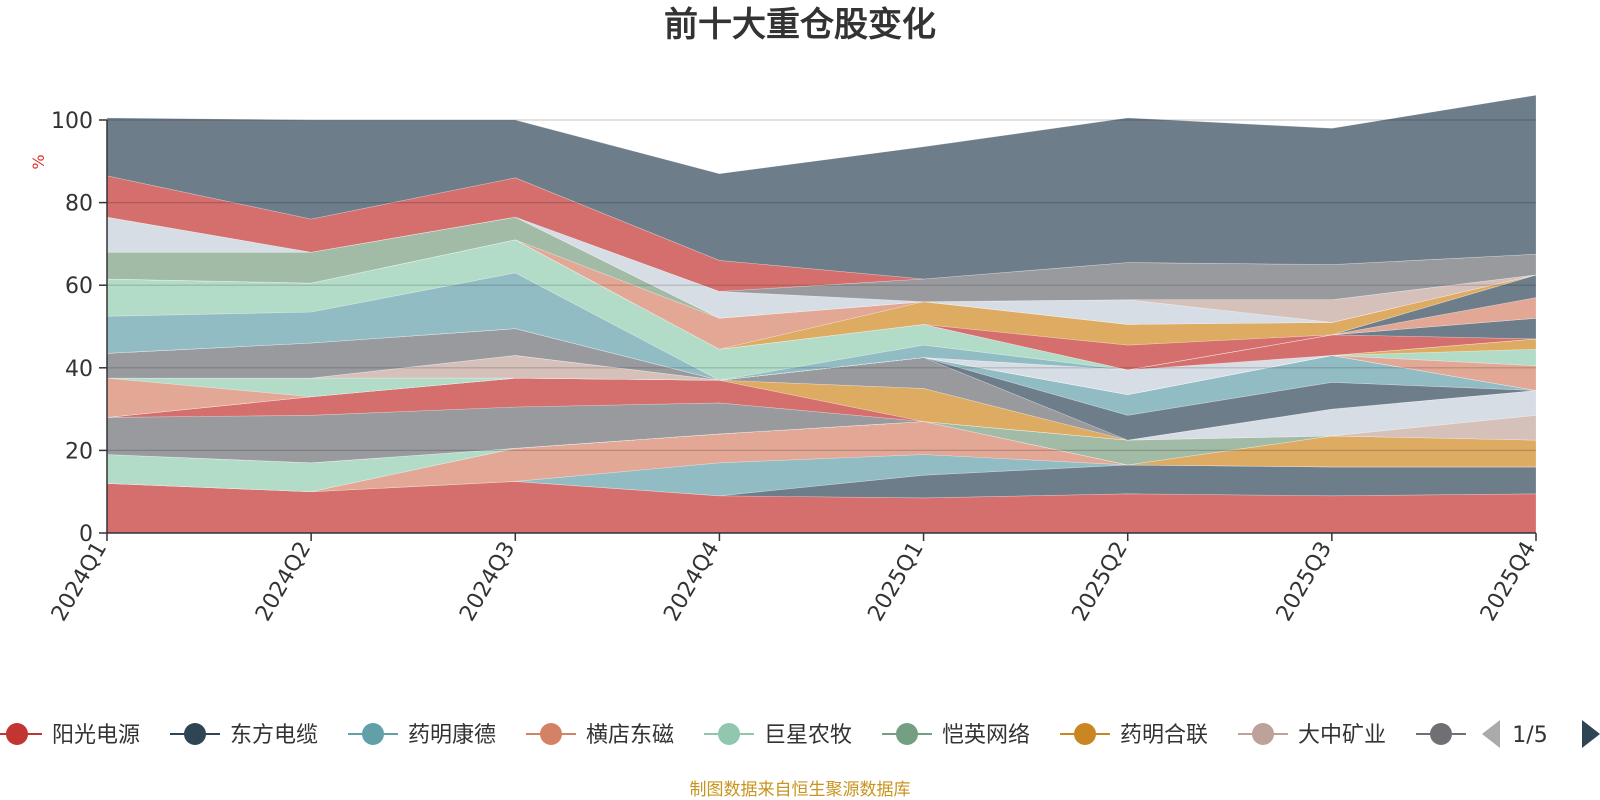  Describe the element at coordinates (452, 735) in the screenshot. I see `legend-label-2: 药明康德` at that location.